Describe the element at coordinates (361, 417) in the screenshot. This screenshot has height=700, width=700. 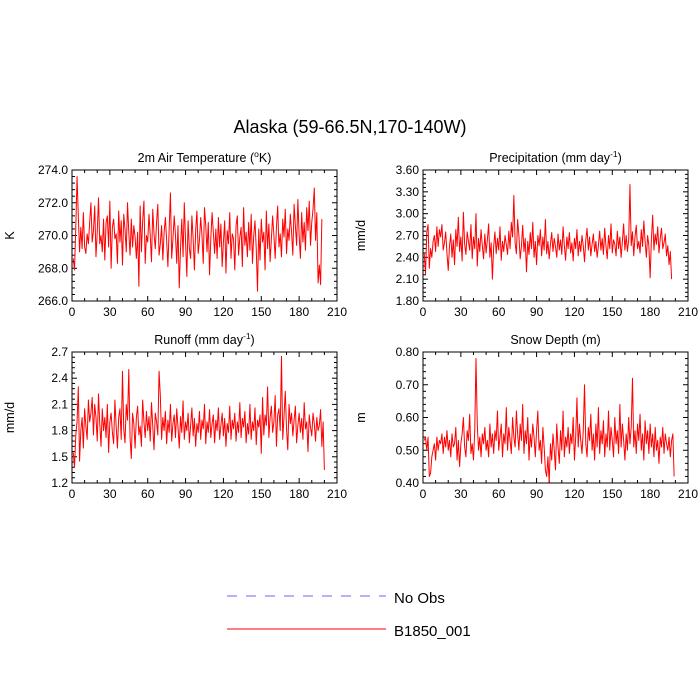
I see `y-axis-label: m` at that location.